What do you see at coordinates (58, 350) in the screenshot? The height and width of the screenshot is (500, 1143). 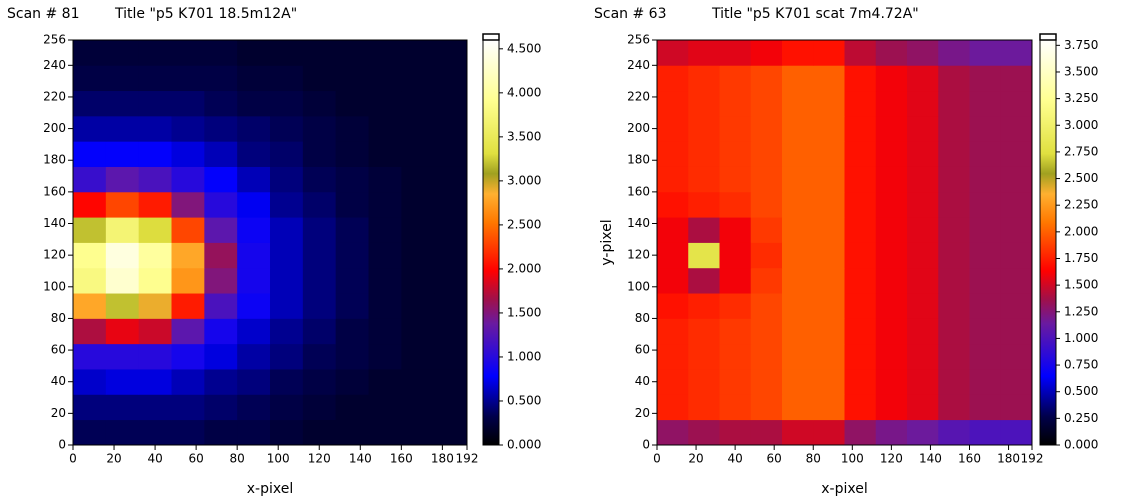 I see `y-tick-label: 60` at bounding box center [58, 350].